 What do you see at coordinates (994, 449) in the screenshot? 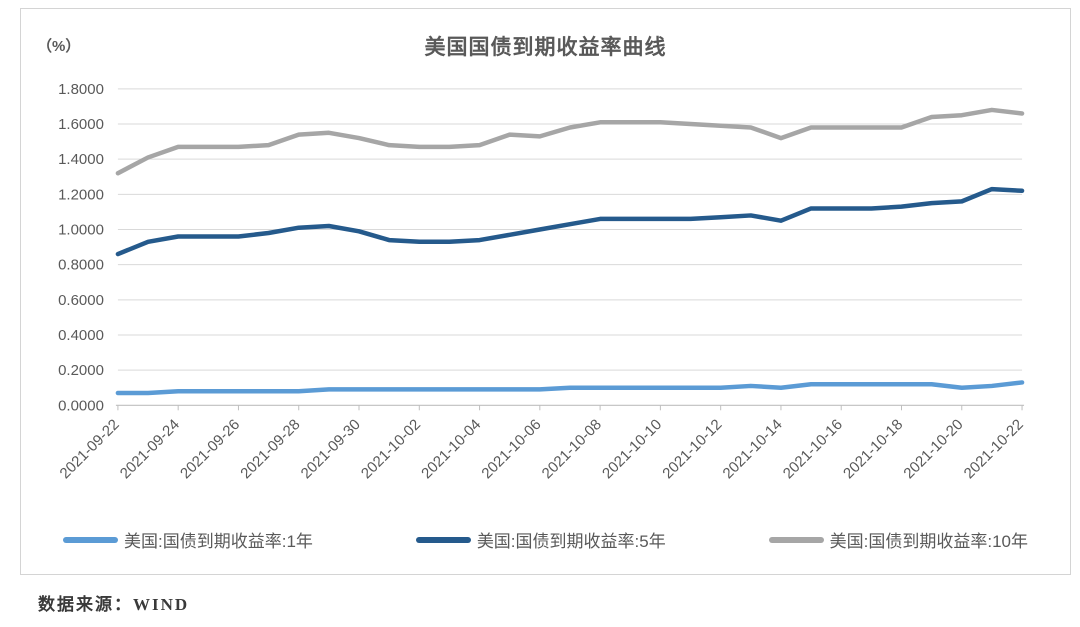
I see `x-axis-tick-label: 2021-10-22` at bounding box center [994, 449].